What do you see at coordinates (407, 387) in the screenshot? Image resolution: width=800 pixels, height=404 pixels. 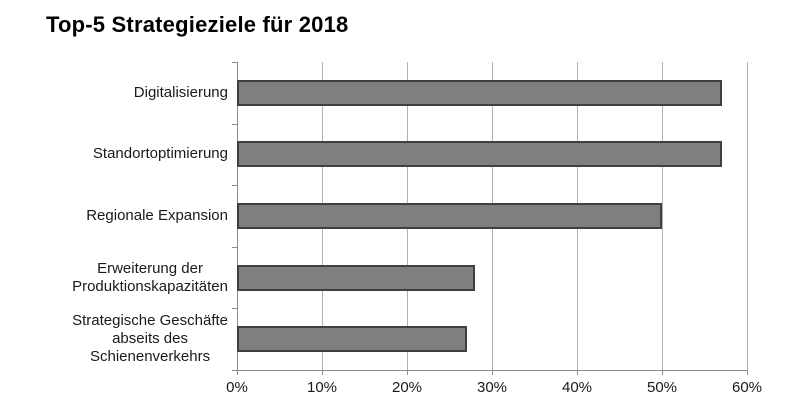 I see `x-tick-label: 20%` at bounding box center [407, 387].